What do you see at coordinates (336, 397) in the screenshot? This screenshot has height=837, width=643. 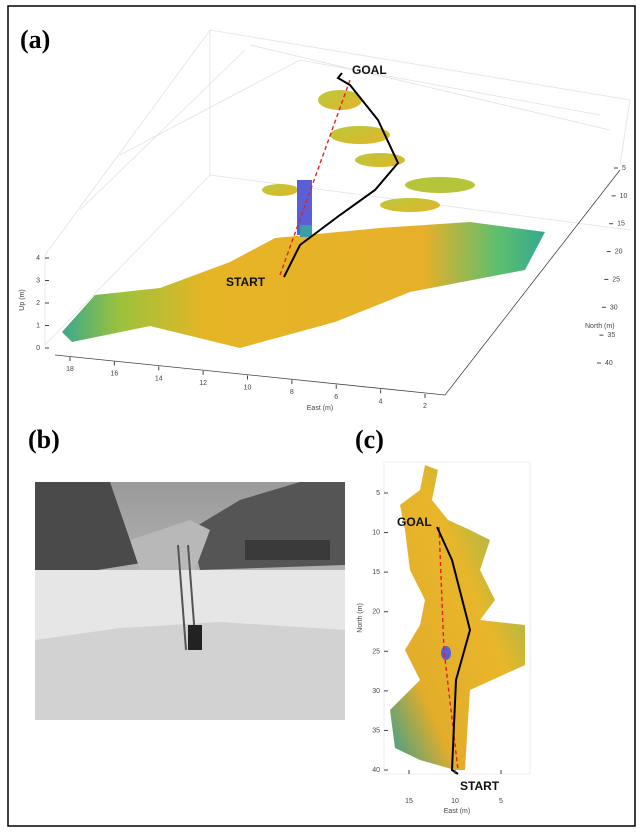 I see `tick-label: 6` at bounding box center [336, 397].